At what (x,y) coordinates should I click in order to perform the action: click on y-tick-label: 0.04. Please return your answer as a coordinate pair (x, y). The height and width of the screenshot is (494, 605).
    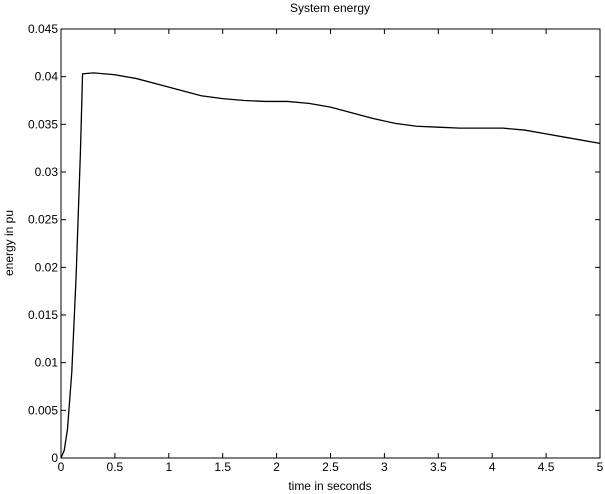
    Looking at the image, I should click on (47, 77).